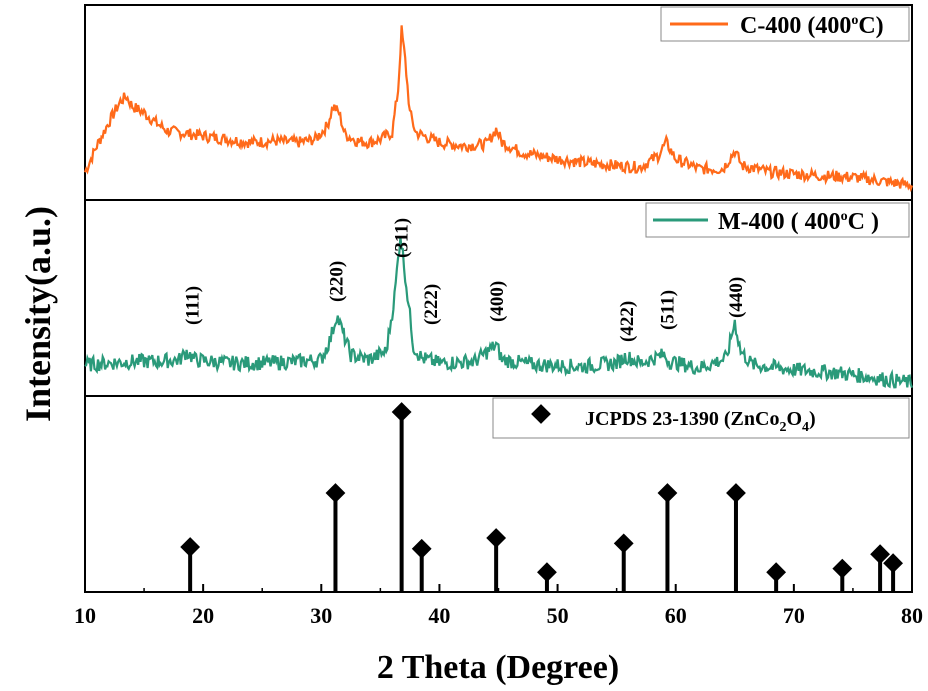 The image size is (928, 691). Describe the element at coordinates (558, 615) in the screenshot. I see `x-tick-label: 50` at that location.